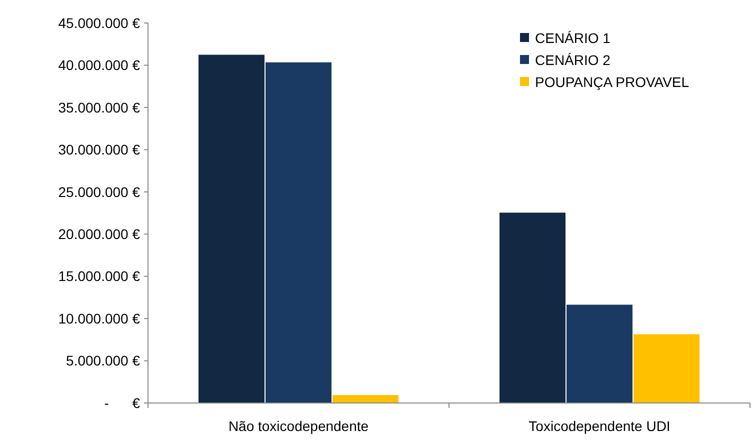 This screenshot has height=441, width=754. Describe the element at coordinates (99, 22) in the screenshot. I see `y-tick-label: 45.000.000 €` at that location.